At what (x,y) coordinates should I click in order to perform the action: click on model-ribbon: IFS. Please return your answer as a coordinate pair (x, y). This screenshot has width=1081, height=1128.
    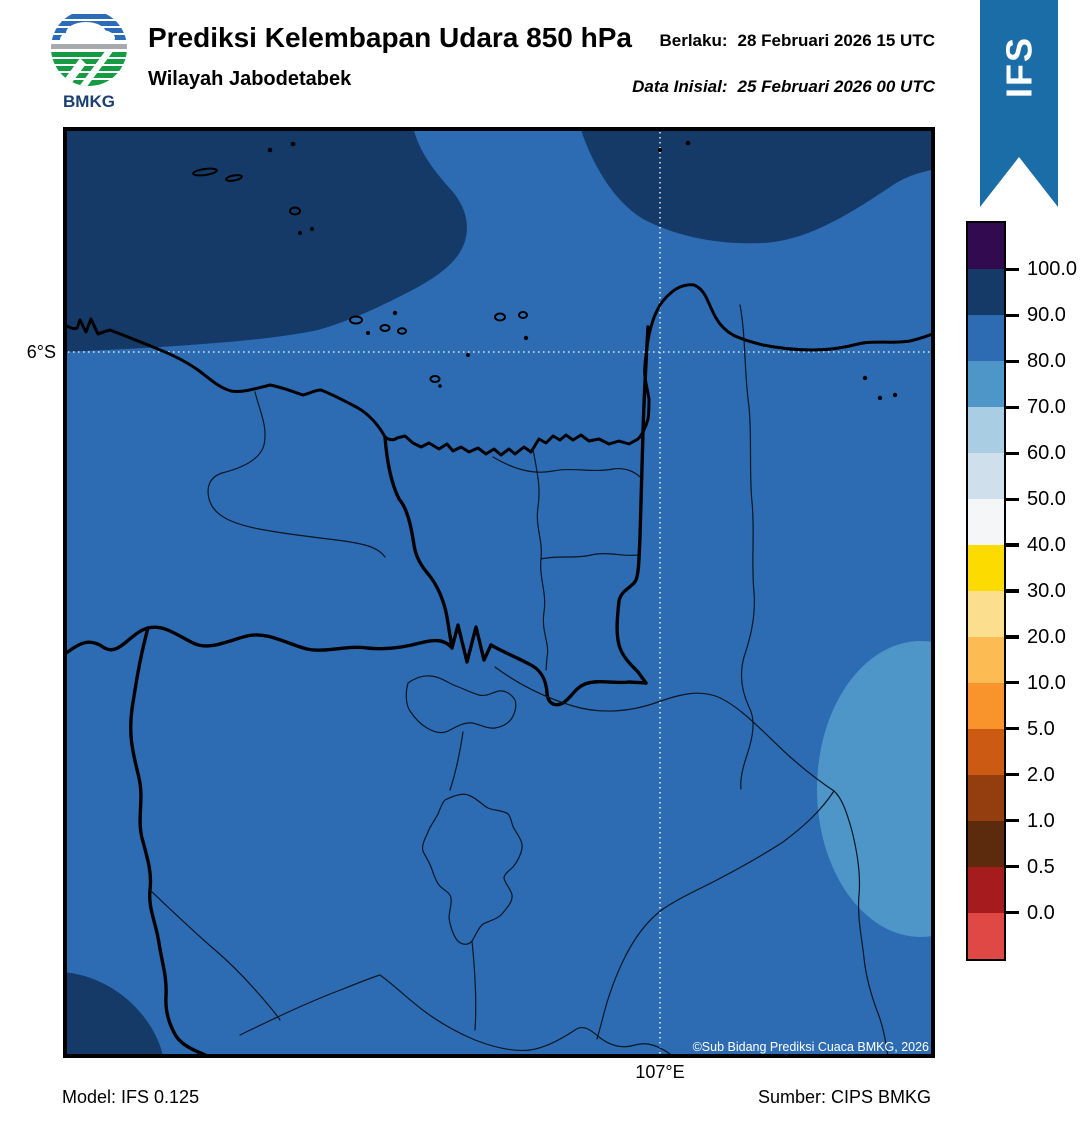
    Looking at the image, I should click on (1019, 103).